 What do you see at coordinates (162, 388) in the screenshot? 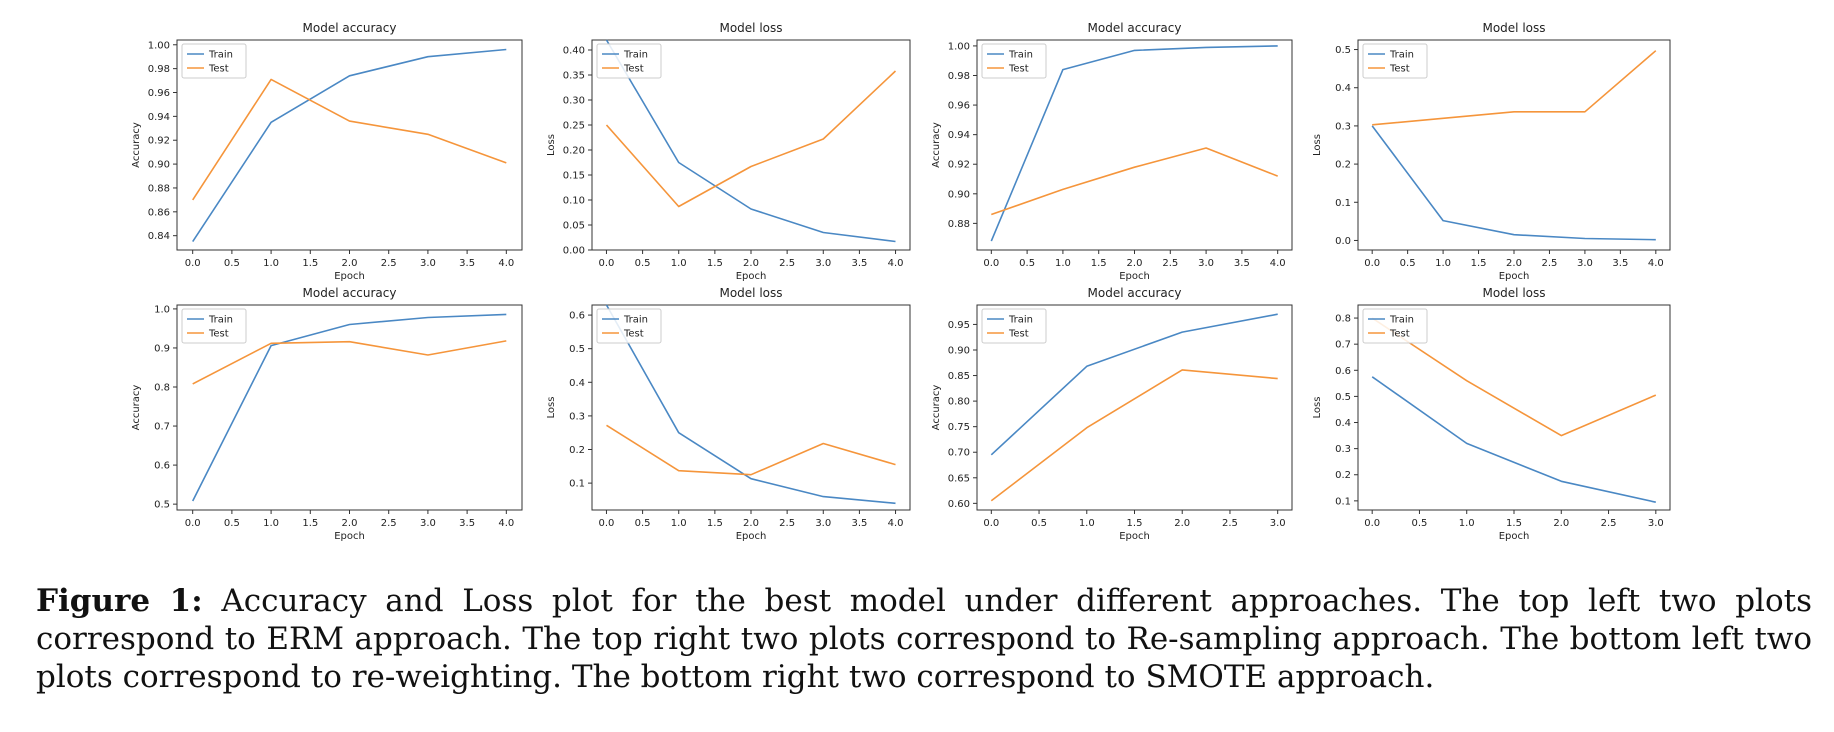
I see `y-tick-label: 0.8` at bounding box center [162, 388].